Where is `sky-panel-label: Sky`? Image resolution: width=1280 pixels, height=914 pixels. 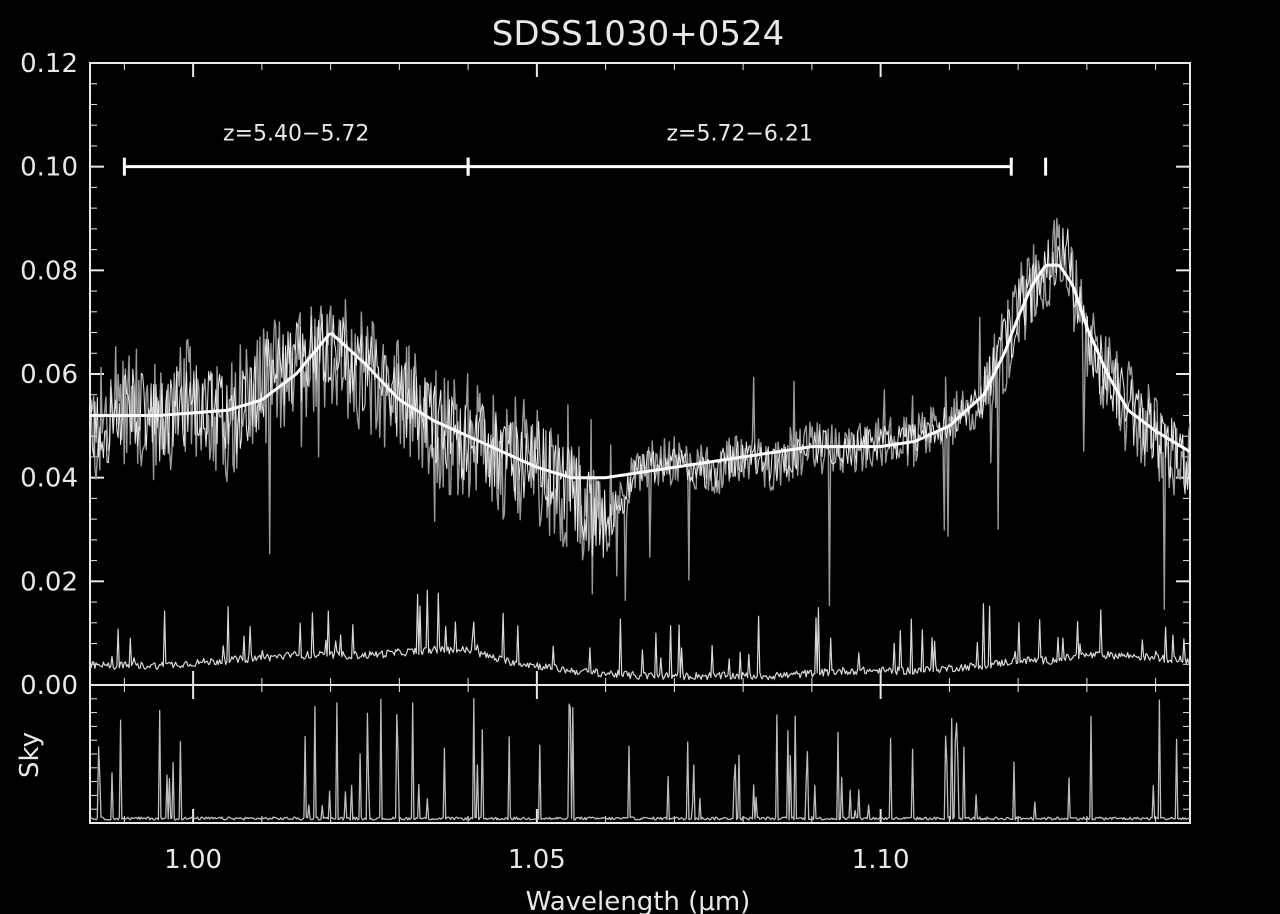
sky-panel-label: Sky is located at coordinates (30, 755).